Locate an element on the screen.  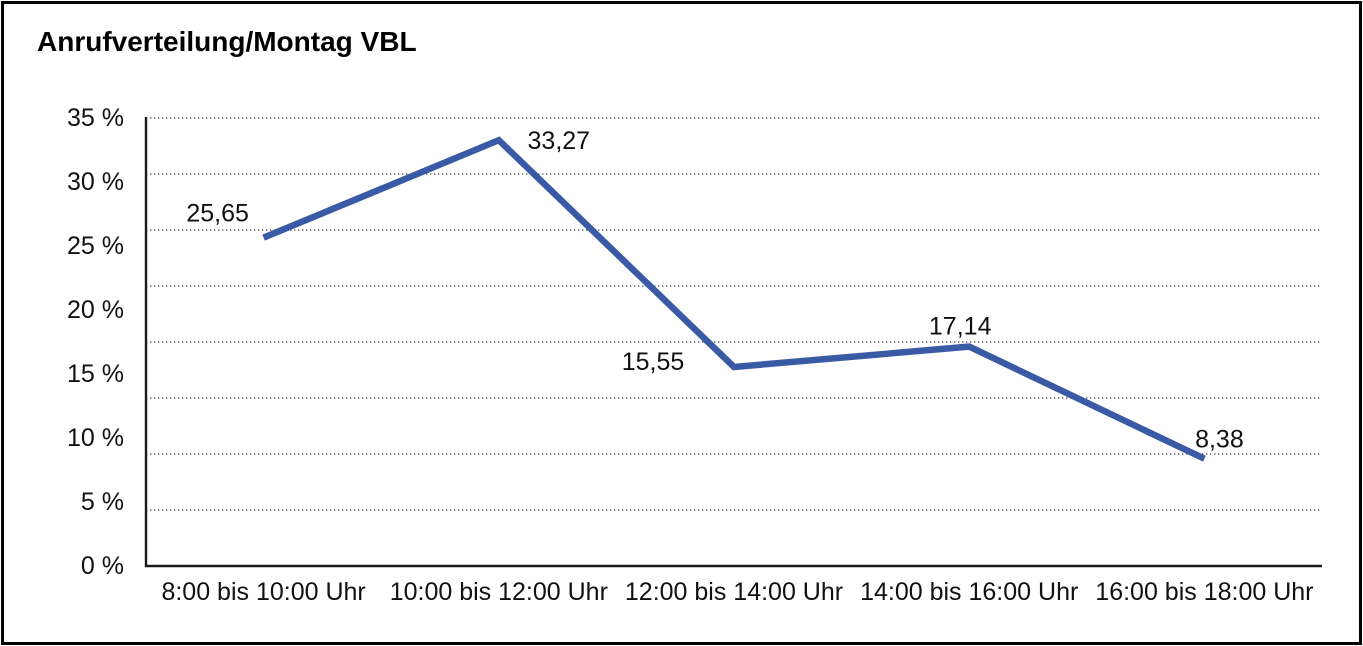
x-axis-category-label: 14:00 bis 16:00 Uhr is located at coordinates (969, 592).